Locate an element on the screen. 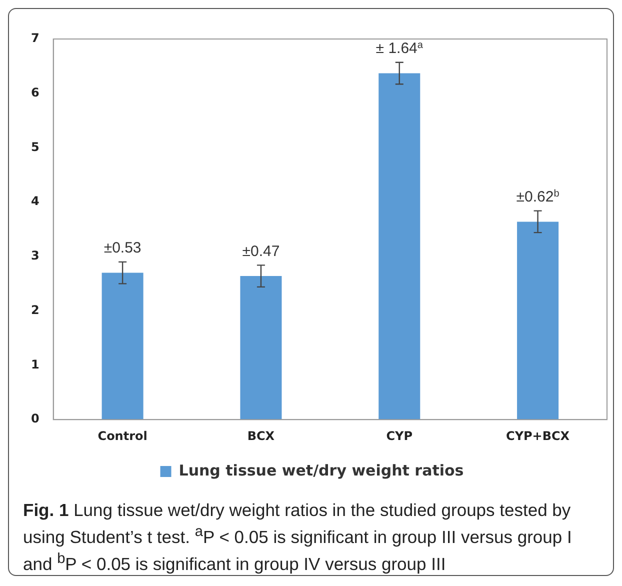 This screenshot has height=586, width=622. y-tick-label: 2 is located at coordinates (35, 309).